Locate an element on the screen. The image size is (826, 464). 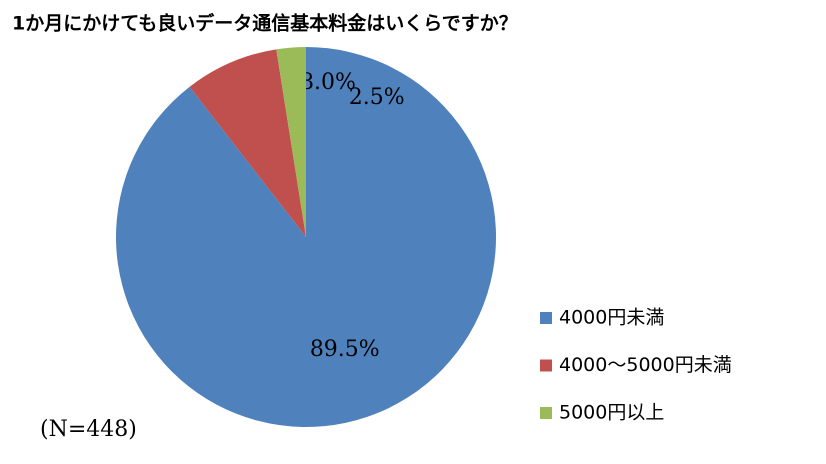
annotation: (N=448) is located at coordinates (88, 429).